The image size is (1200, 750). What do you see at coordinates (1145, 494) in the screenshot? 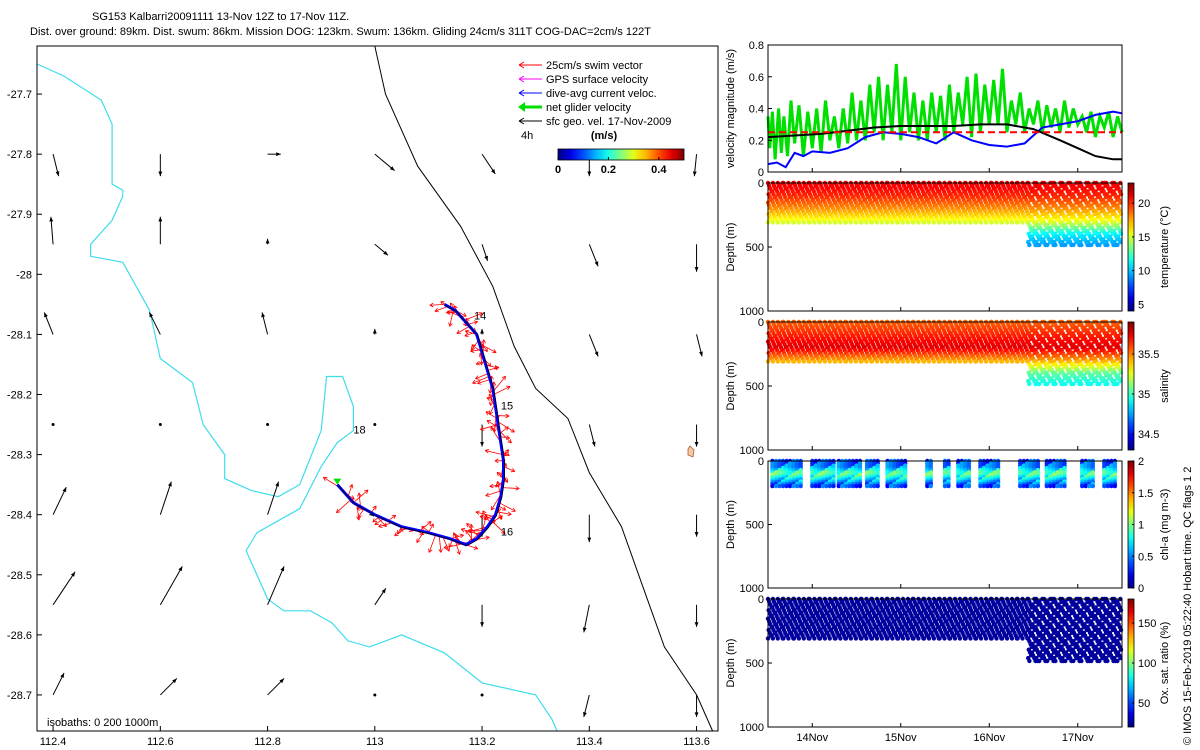
I see `chlorophyll-colorbar-tick-label: 1.5` at bounding box center [1145, 494].